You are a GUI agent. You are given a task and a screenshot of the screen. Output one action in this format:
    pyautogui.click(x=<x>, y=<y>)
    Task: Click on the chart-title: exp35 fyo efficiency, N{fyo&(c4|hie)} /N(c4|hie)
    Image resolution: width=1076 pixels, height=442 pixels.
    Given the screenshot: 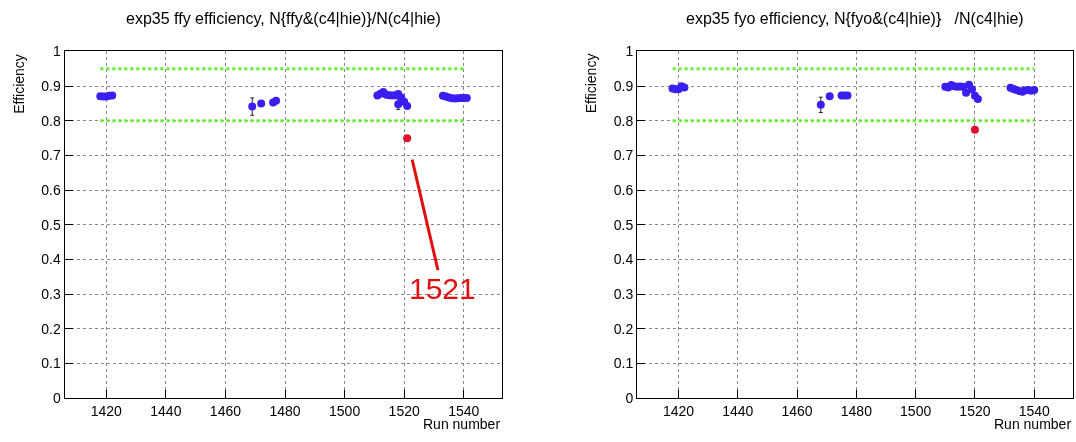 What is the action you would take?
    pyautogui.click(x=855, y=18)
    